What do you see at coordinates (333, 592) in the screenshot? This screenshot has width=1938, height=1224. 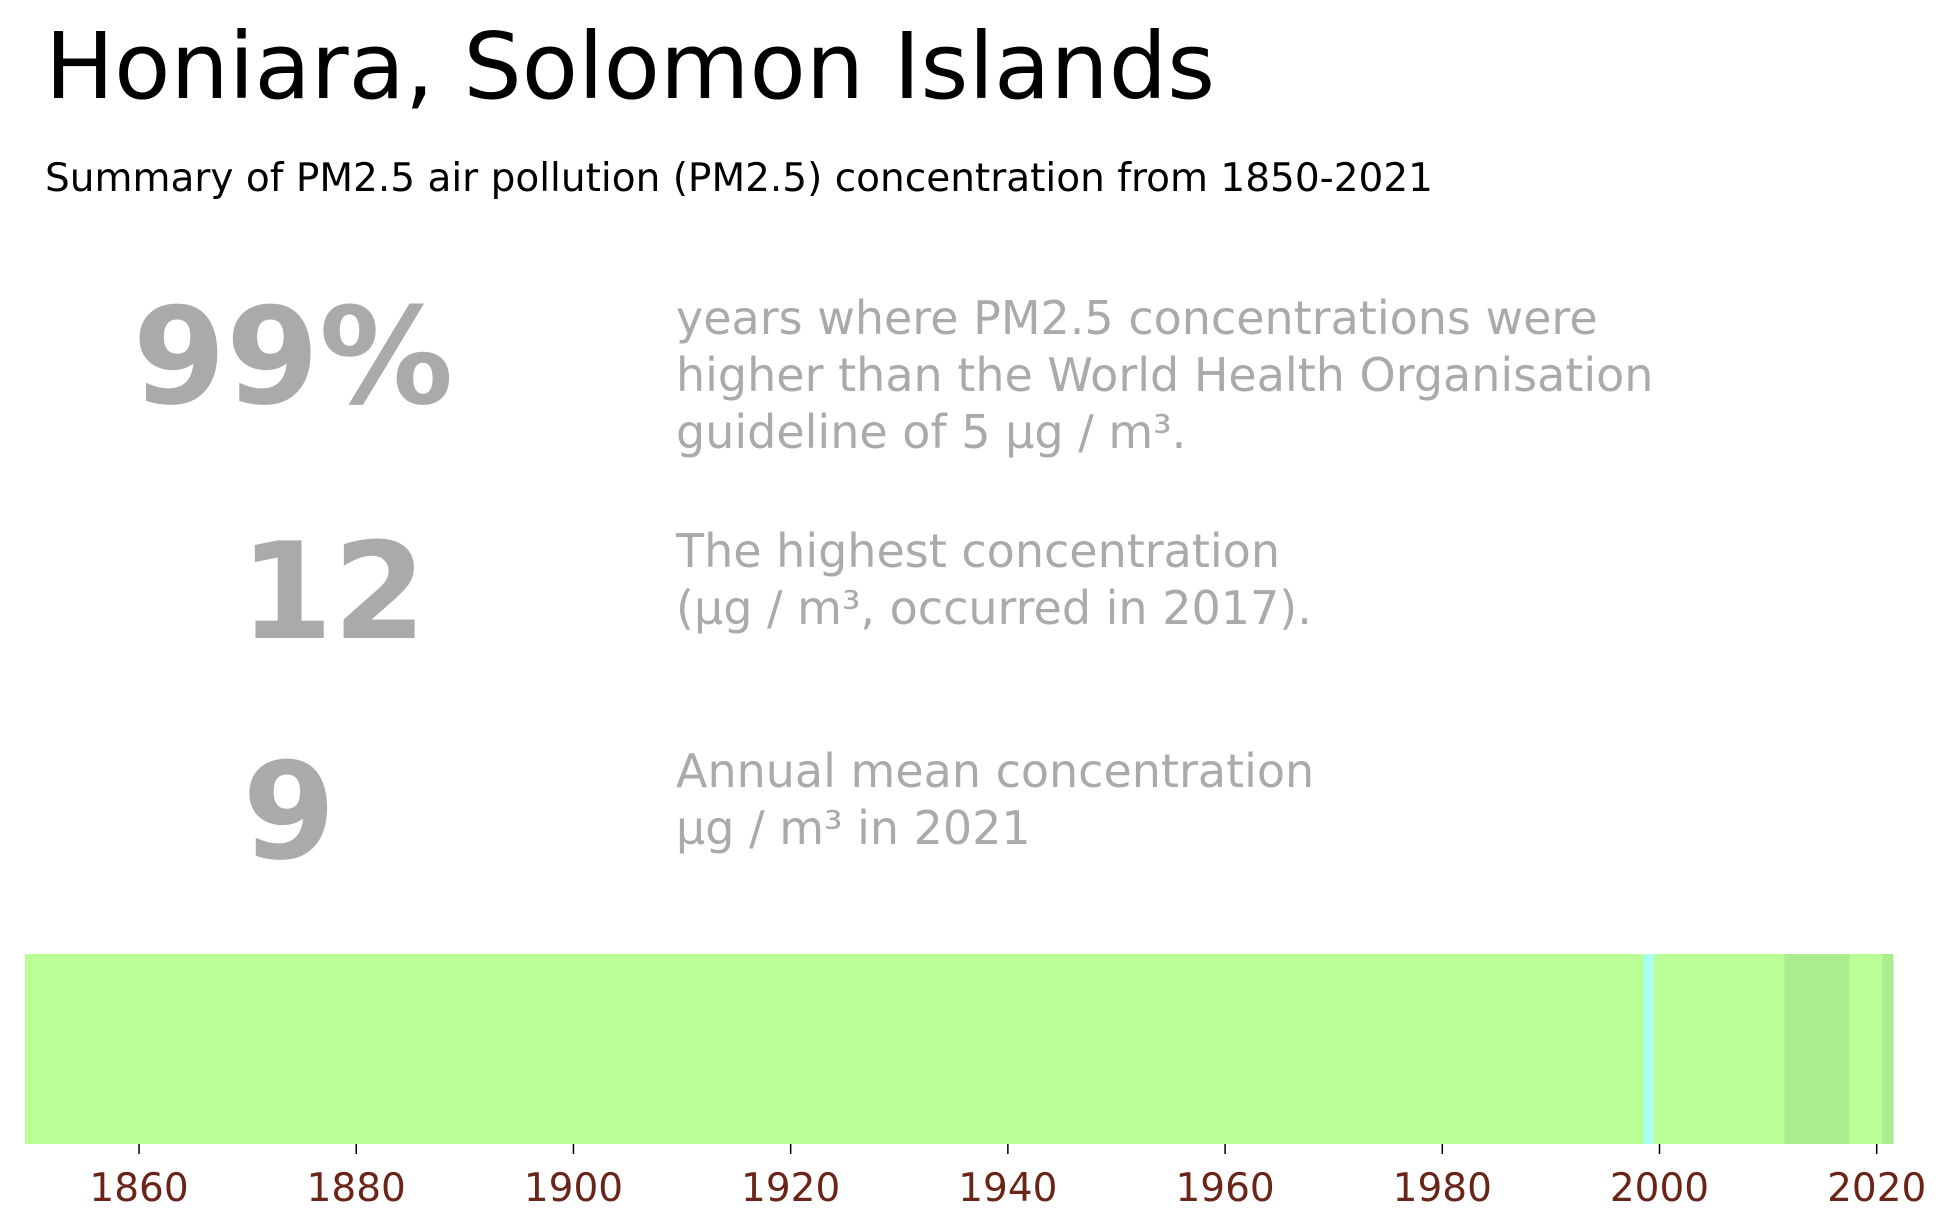 I see `stat-highest-value: 12` at bounding box center [333, 592].